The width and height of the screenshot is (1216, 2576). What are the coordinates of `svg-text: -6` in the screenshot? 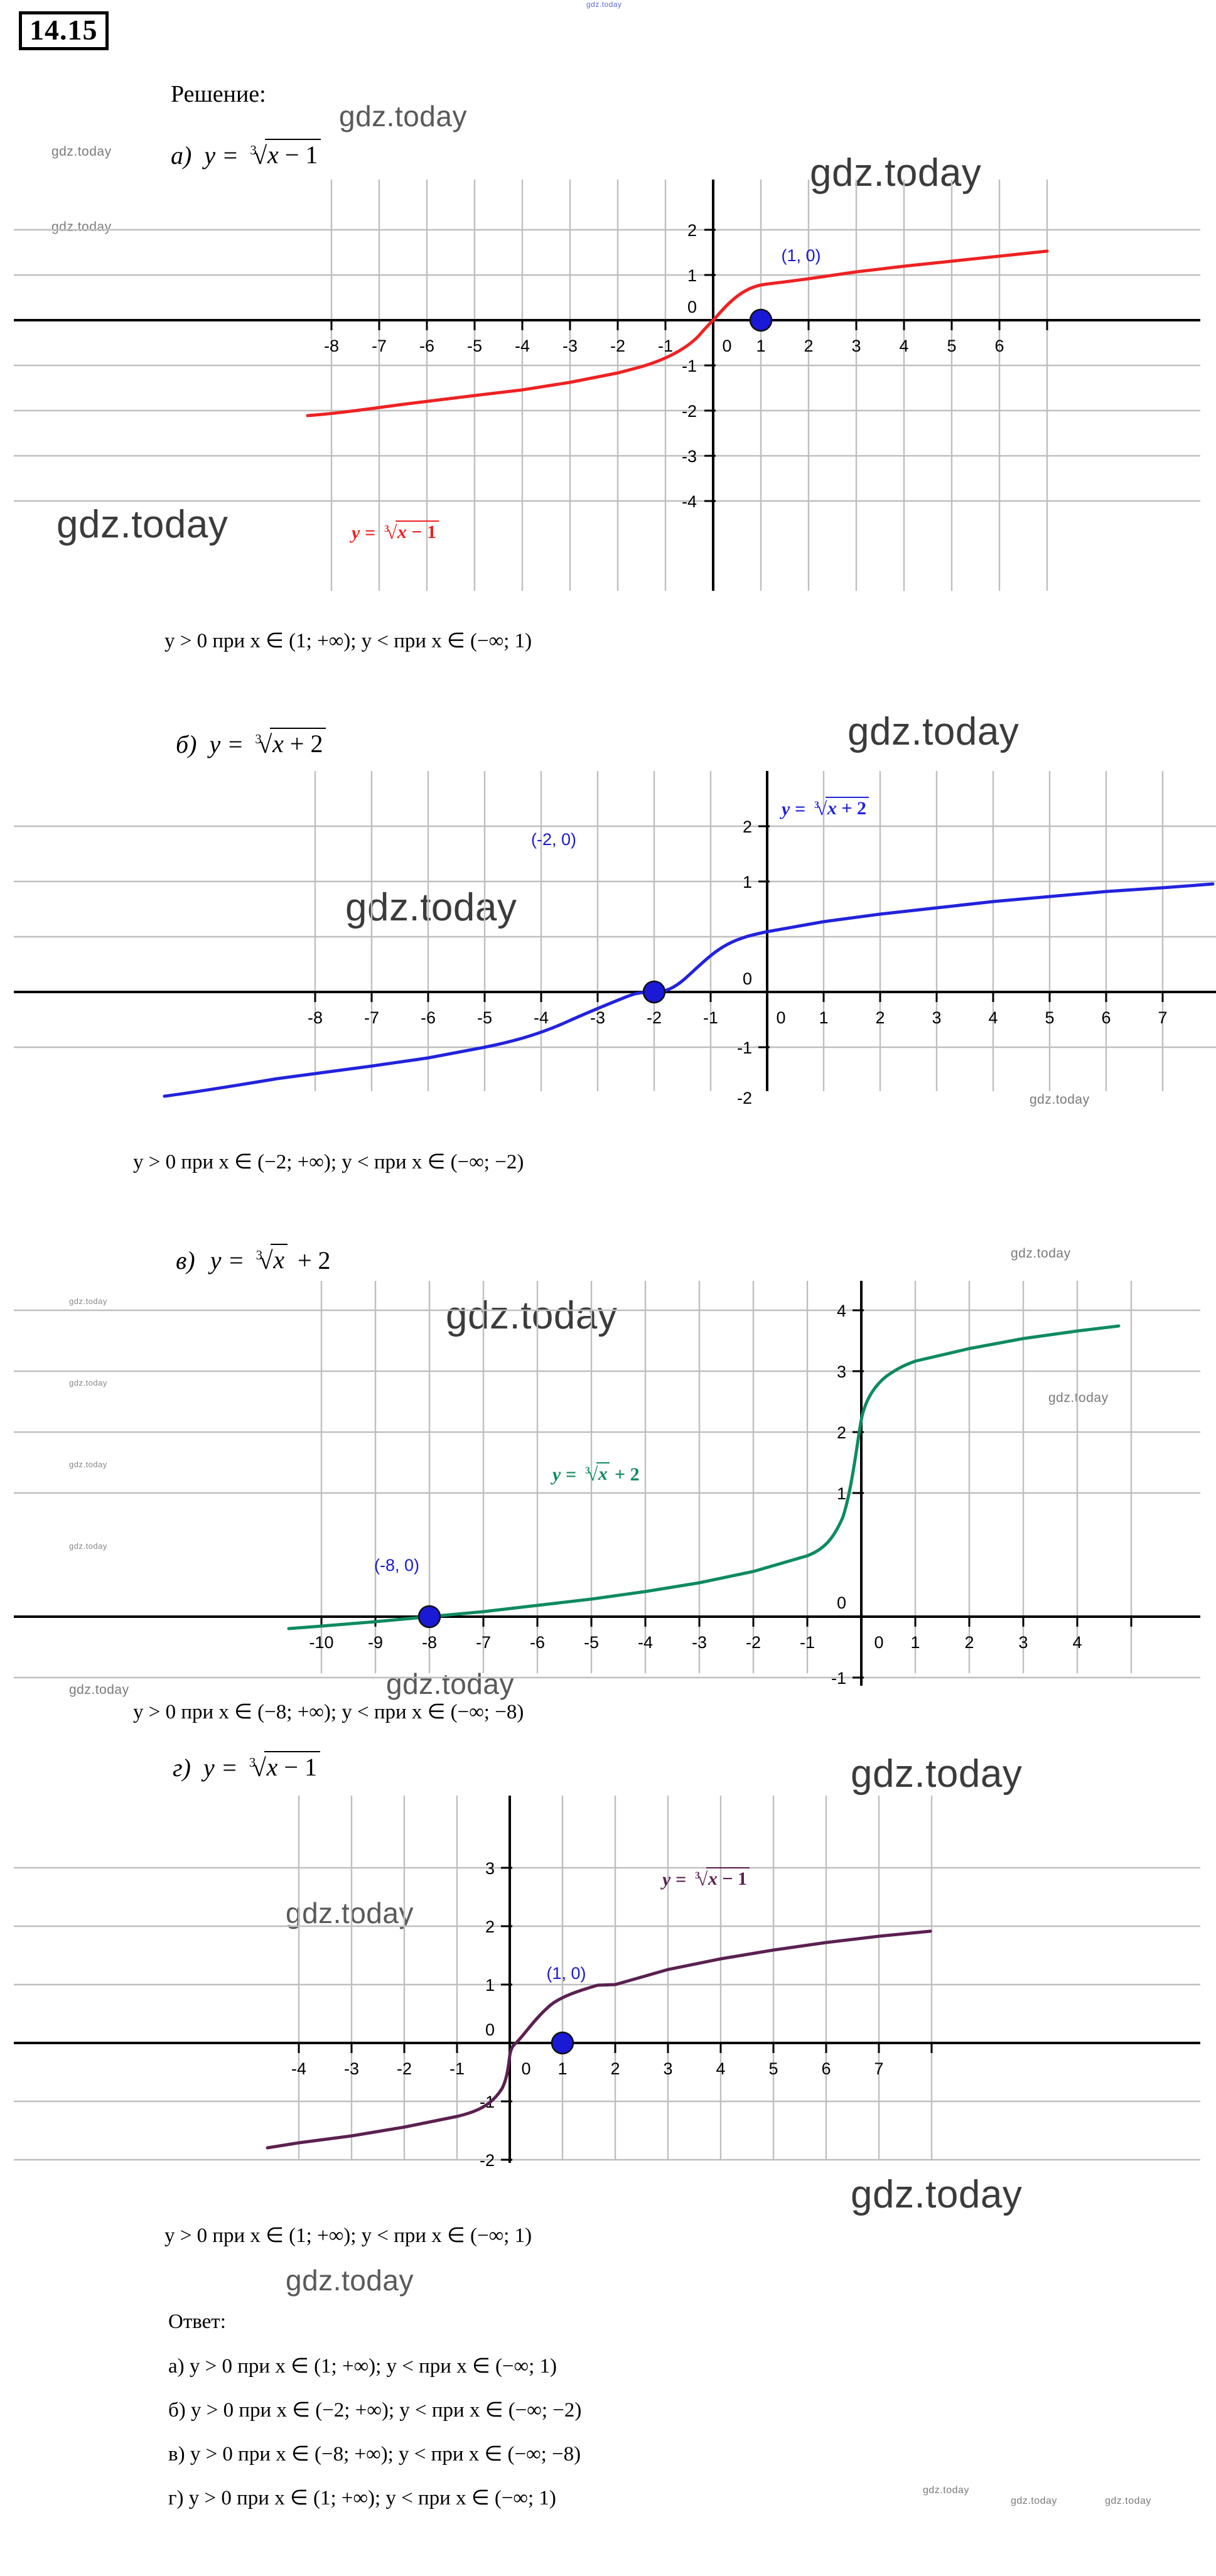 It's located at (426, 346).